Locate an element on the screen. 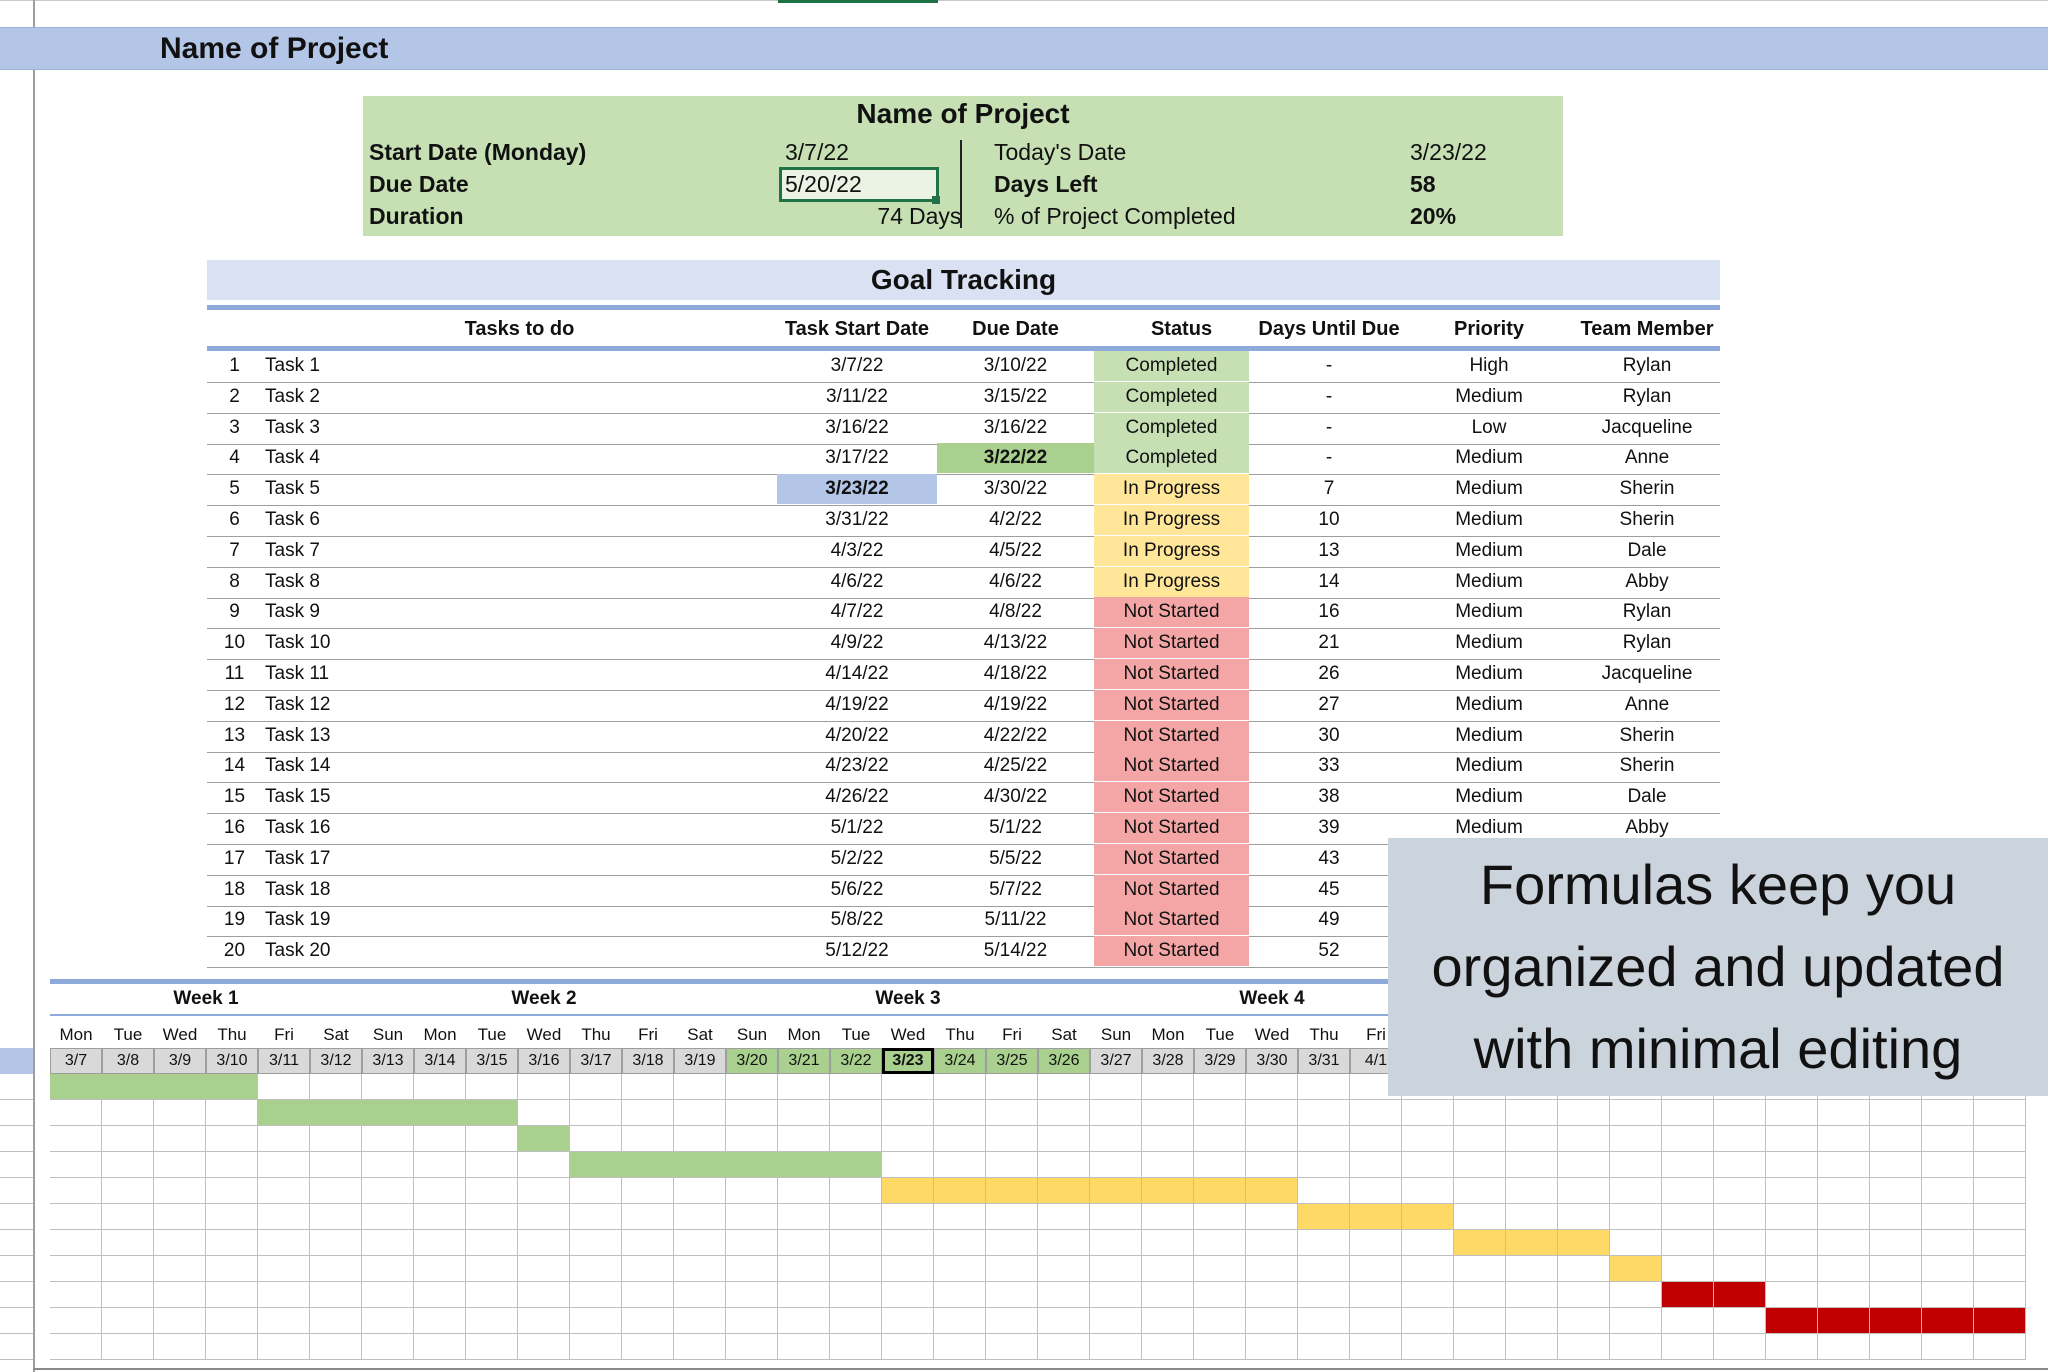 The width and height of the screenshot is (2048, 1372). task-start-date: 4/3/22 is located at coordinates (857, 550).